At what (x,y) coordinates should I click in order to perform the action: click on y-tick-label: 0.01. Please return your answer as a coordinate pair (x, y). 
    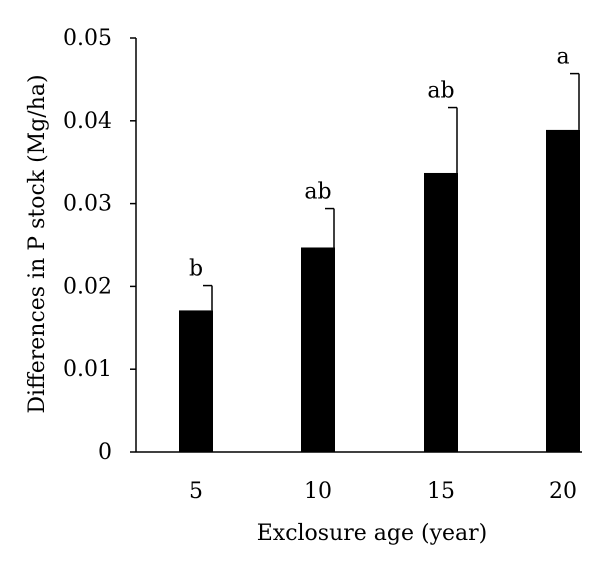
    Looking at the image, I should click on (87, 369).